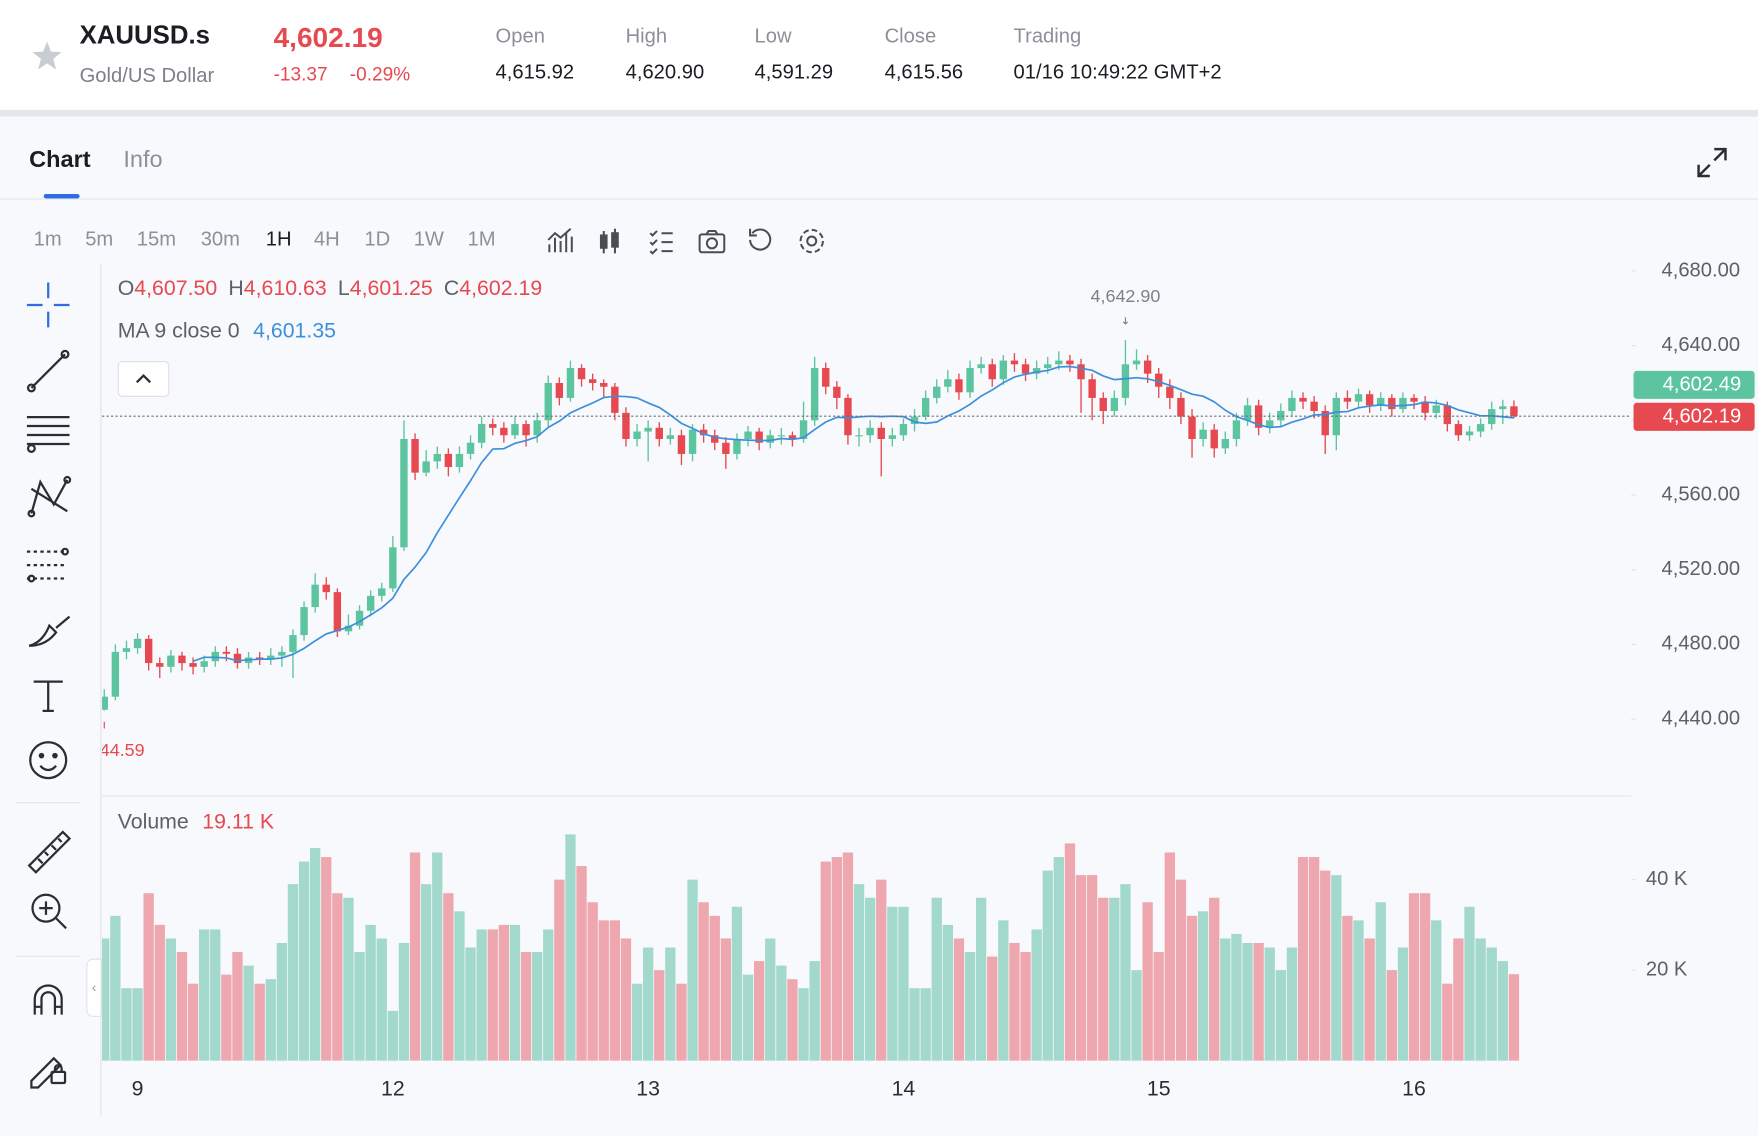  What do you see at coordinates (560, 240) in the screenshot?
I see `indicators-button` at bounding box center [560, 240].